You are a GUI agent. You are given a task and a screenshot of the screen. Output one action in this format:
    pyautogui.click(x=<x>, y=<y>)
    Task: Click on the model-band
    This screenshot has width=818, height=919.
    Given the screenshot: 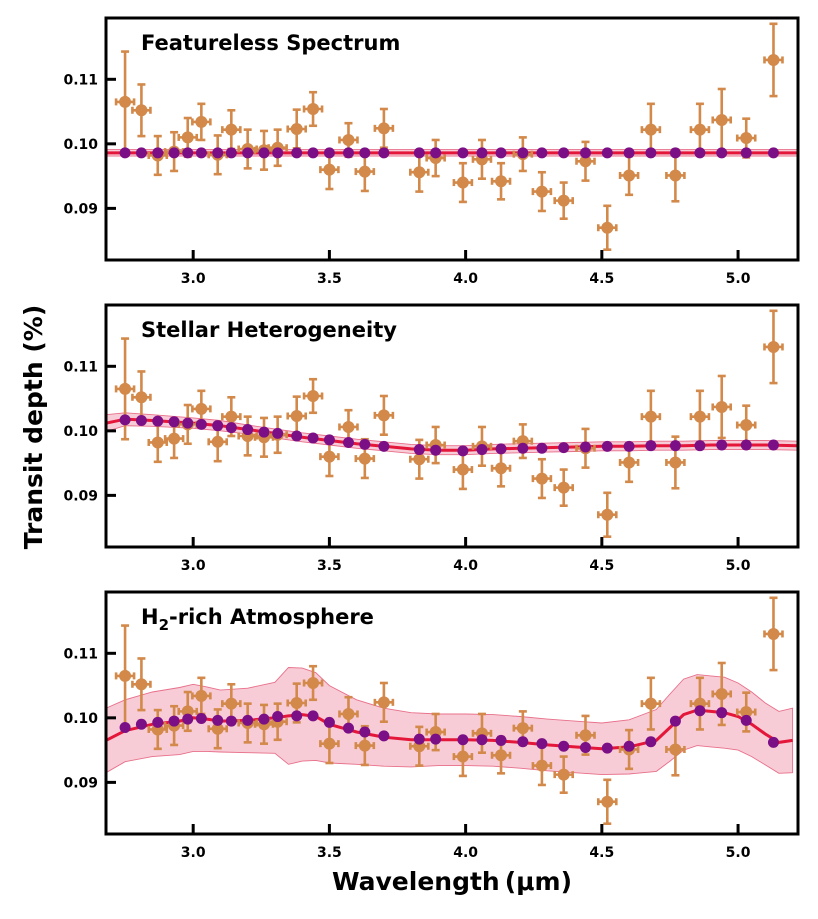 What is the action you would take?
    pyautogui.click(x=452, y=434)
    